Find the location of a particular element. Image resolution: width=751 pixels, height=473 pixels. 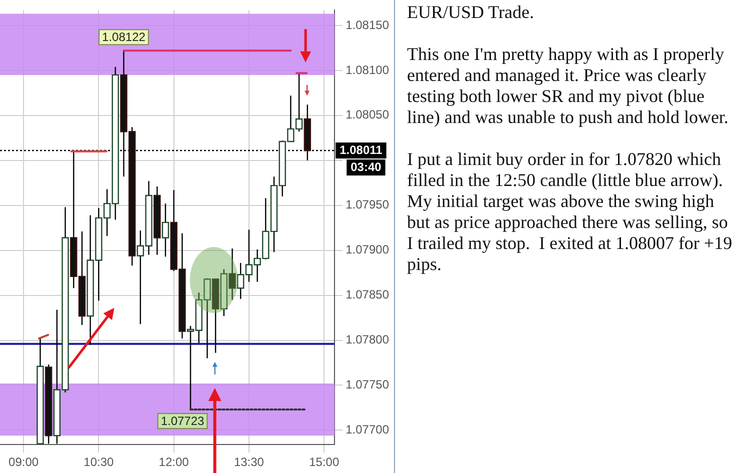

annotation: 1.07723 is located at coordinates (182, 421).